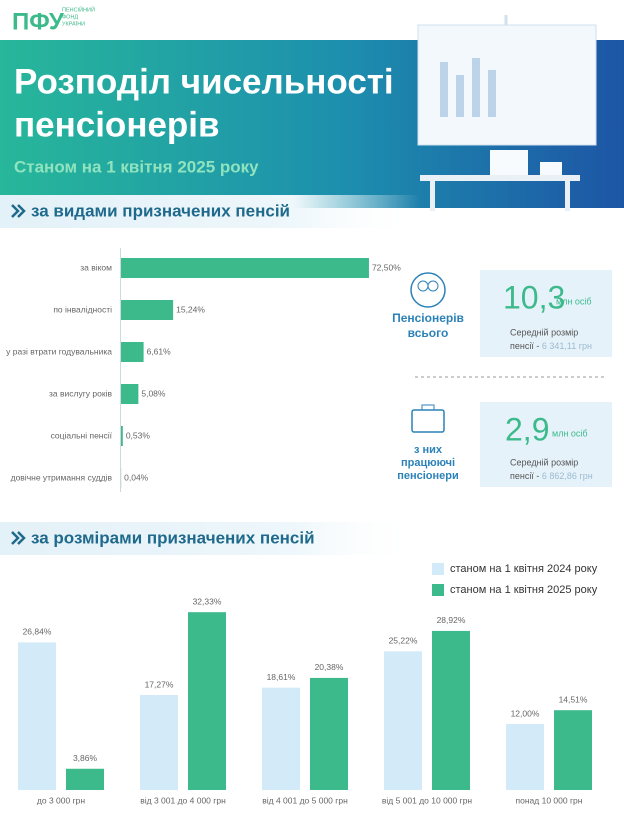 This screenshot has width=624, height=820. I want to click on value-label: 25,22%, so click(403, 641).